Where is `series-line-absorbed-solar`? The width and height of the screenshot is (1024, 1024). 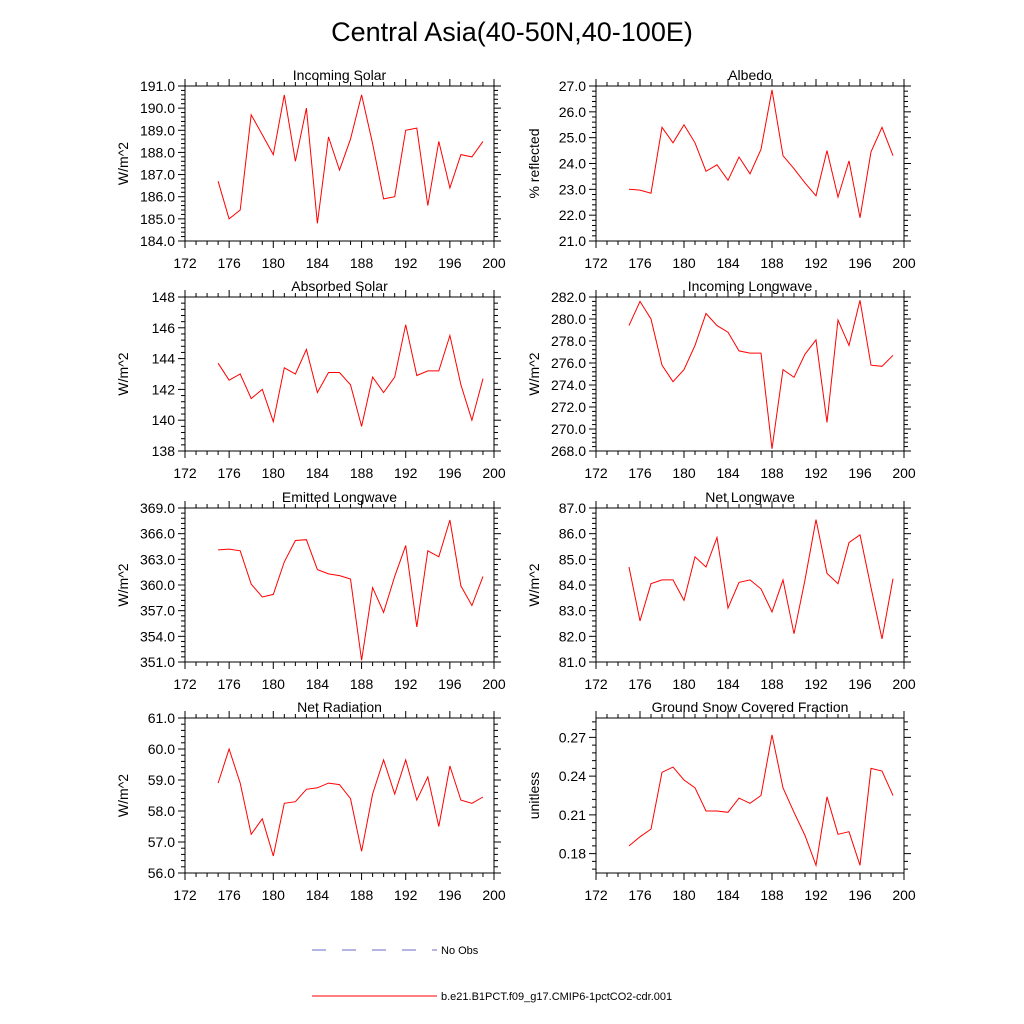
series-line-absorbed-solar is located at coordinates (350, 375).